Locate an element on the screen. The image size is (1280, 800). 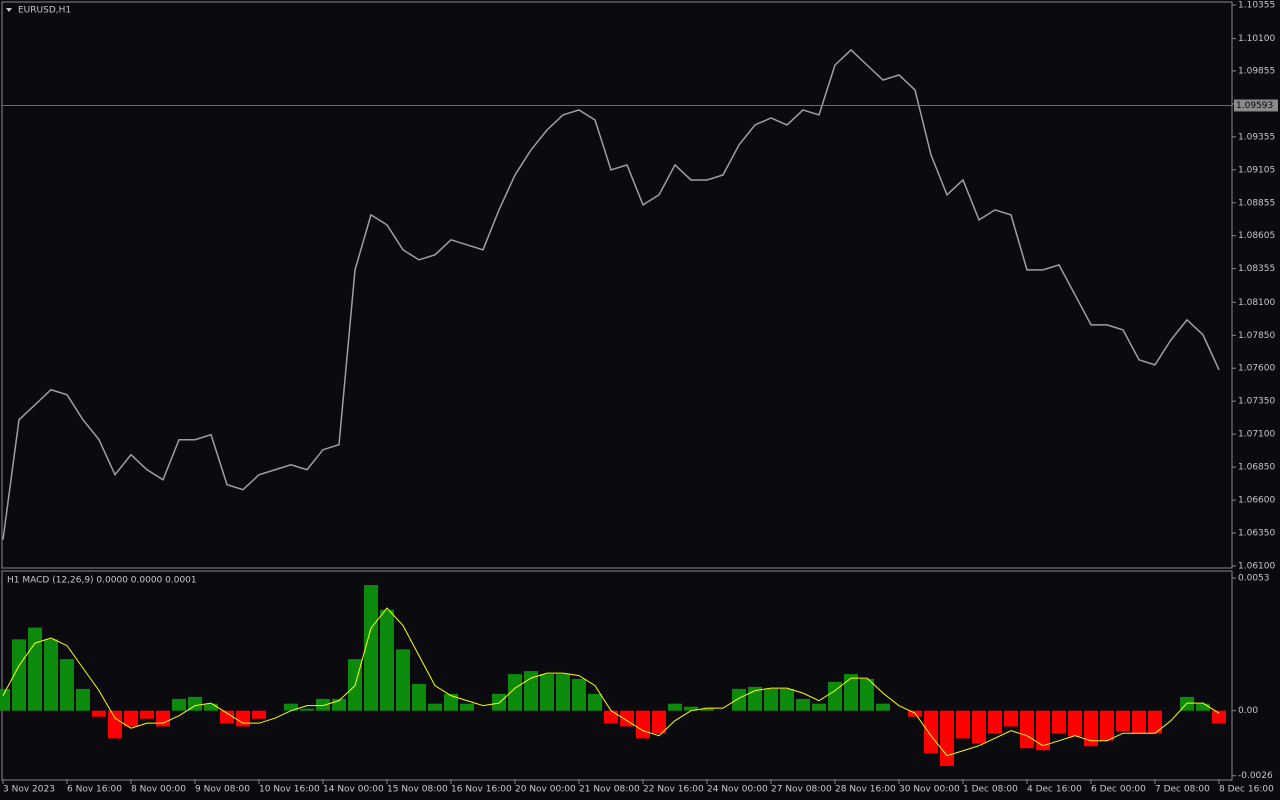
menu-arrow is located at coordinates (9, 10).